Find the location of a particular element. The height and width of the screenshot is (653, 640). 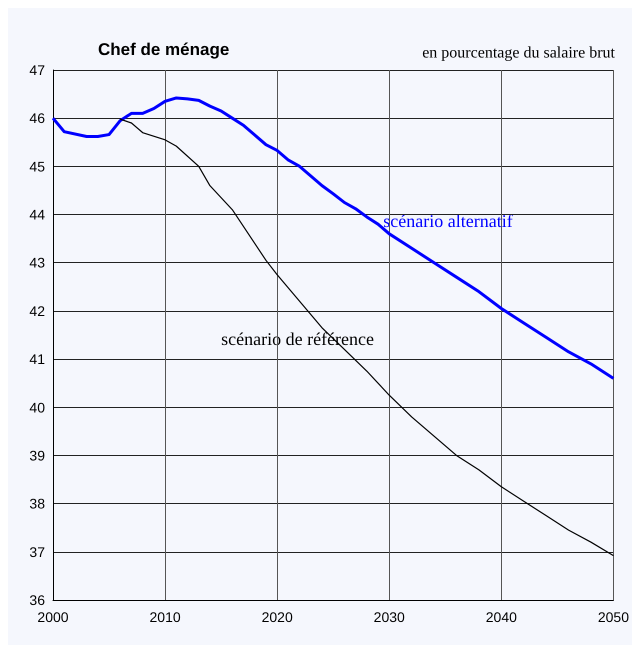

x-tick-label: 2020 is located at coordinates (277, 617).